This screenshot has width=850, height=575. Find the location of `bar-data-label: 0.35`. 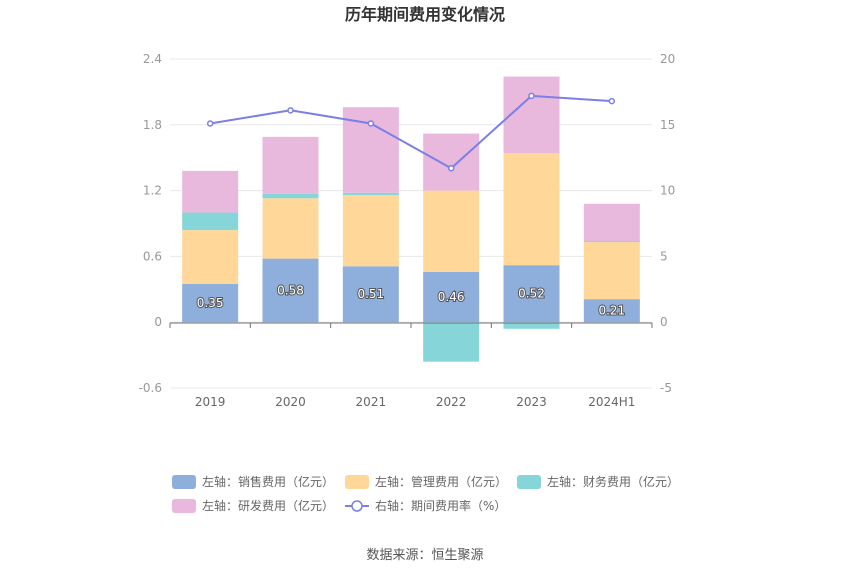

bar-data-label: 0.35 is located at coordinates (210, 303).